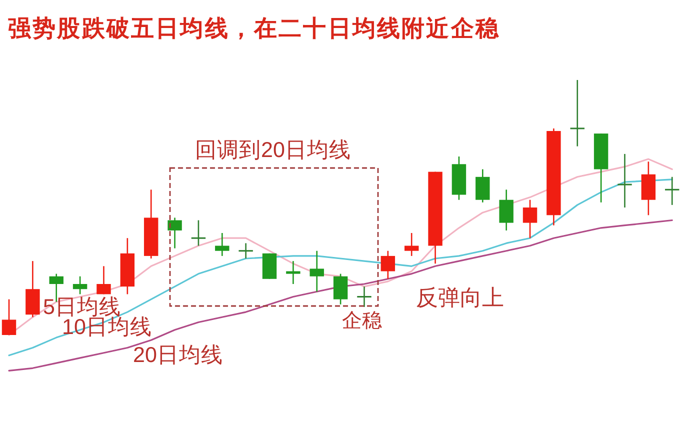 This screenshot has width=683, height=439. Describe the element at coordinates (254, 28) in the screenshot. I see `chart-title: 强势股跌破五日均线，在二十日均线附近企稳` at that location.